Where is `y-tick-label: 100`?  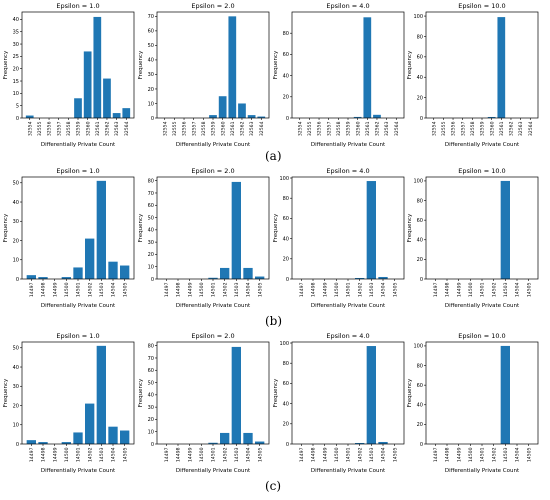
y-tick-label: 100 is located at coordinates (418, 17).